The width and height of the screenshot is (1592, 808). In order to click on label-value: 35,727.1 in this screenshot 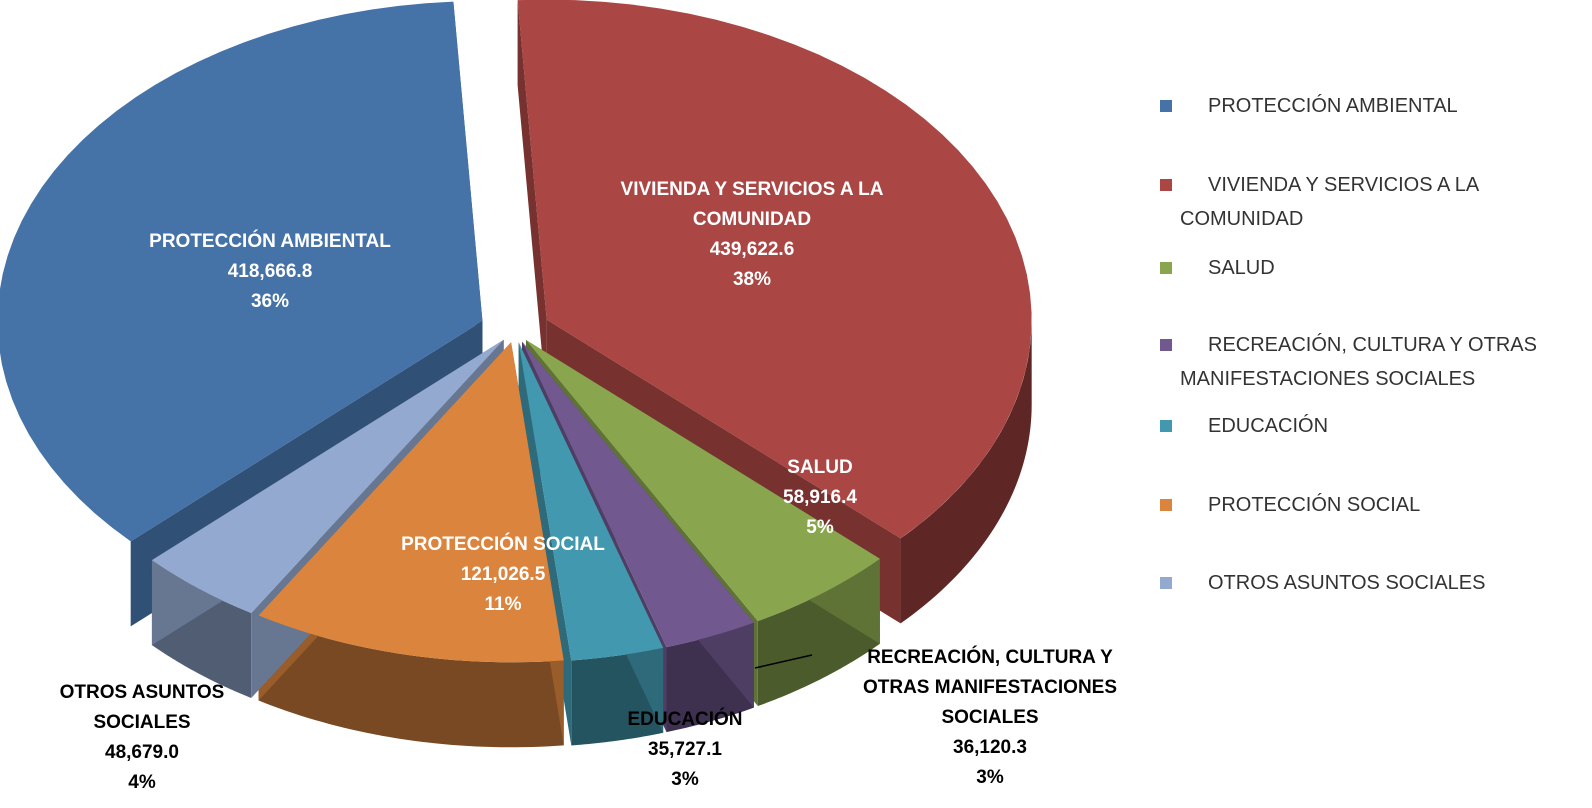, I will do `click(685, 749)`.